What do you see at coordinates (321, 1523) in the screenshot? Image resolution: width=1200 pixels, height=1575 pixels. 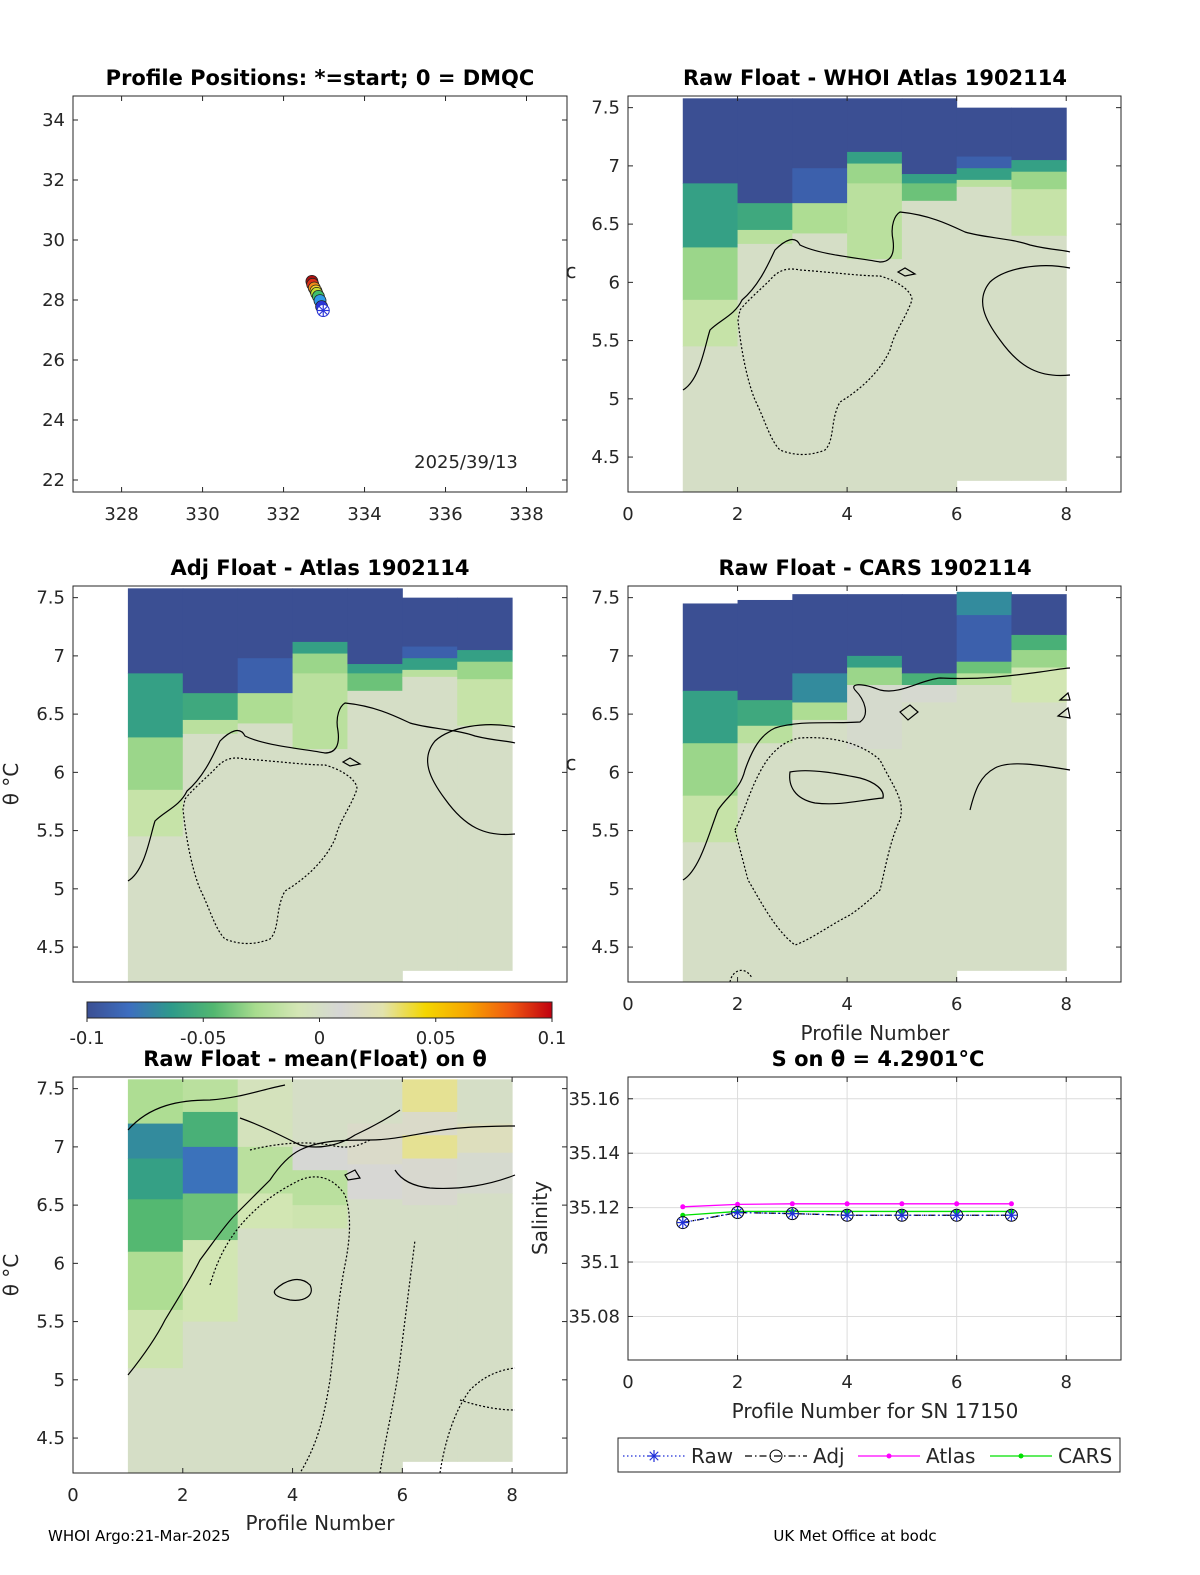 I see `x-axis-label: Profile Number` at bounding box center [321, 1523].